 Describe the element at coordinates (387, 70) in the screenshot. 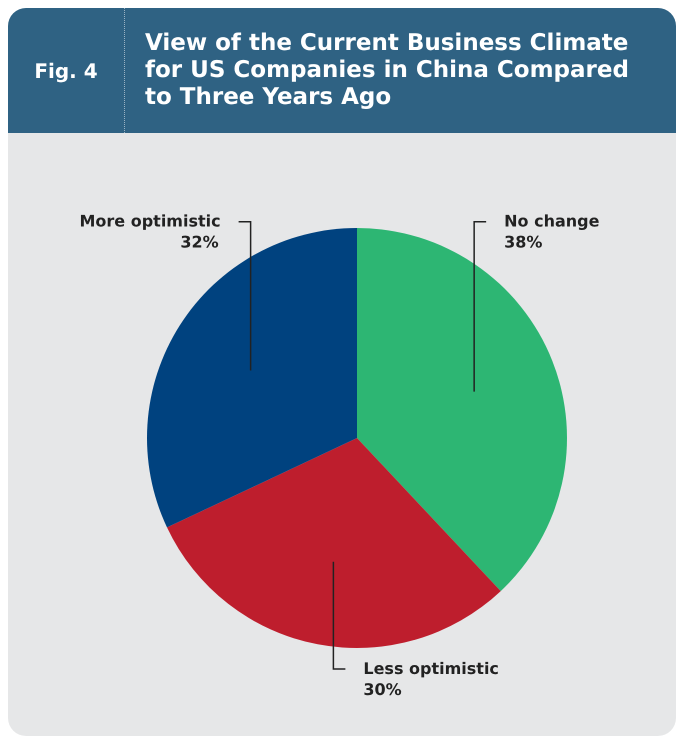

I see `chart-title: View of the Current Business Climate for US Companies in China Compared to Three Years Ago` at that location.